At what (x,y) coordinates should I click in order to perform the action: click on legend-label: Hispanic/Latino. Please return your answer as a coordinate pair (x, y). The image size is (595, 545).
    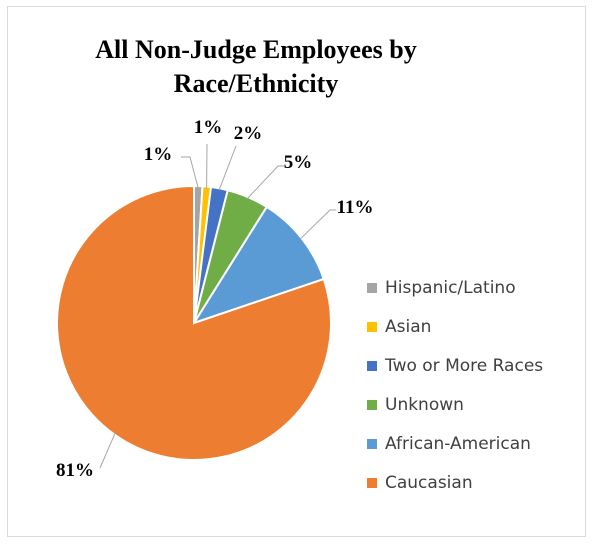
    Looking at the image, I should click on (450, 287).